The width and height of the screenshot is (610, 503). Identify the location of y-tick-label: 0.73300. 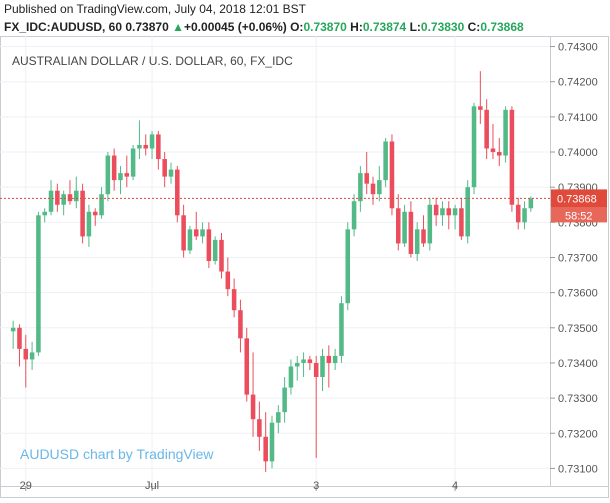
(578, 399).